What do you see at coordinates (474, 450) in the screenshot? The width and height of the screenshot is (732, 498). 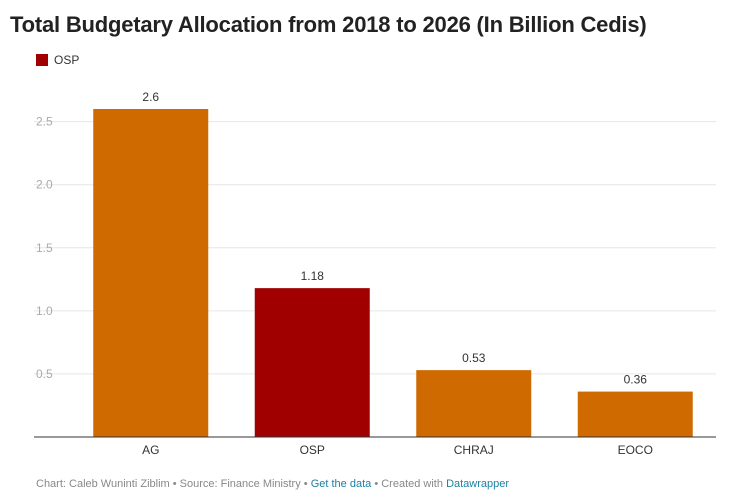 I see `x-category-label: CHRAJ` at bounding box center [474, 450].